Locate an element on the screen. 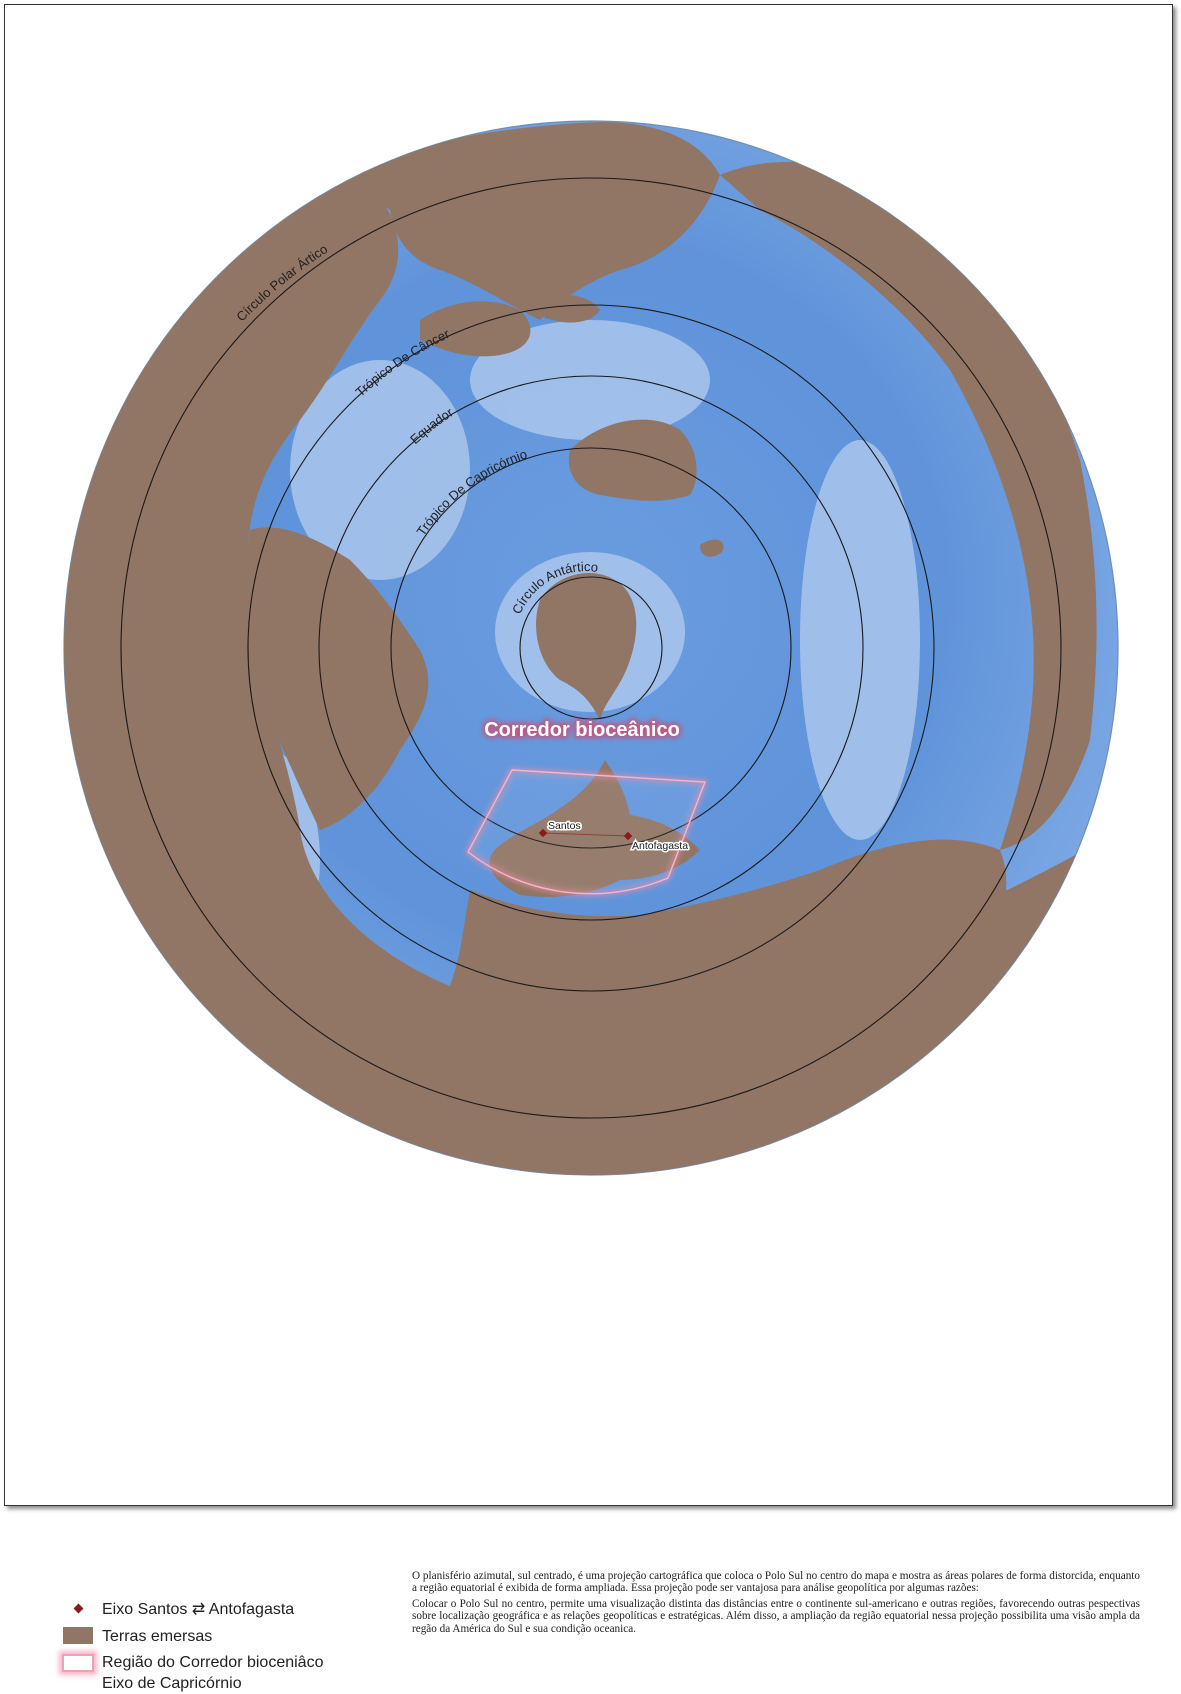 The width and height of the screenshot is (1181, 1694). point-santos-label: Santos is located at coordinates (564, 826).